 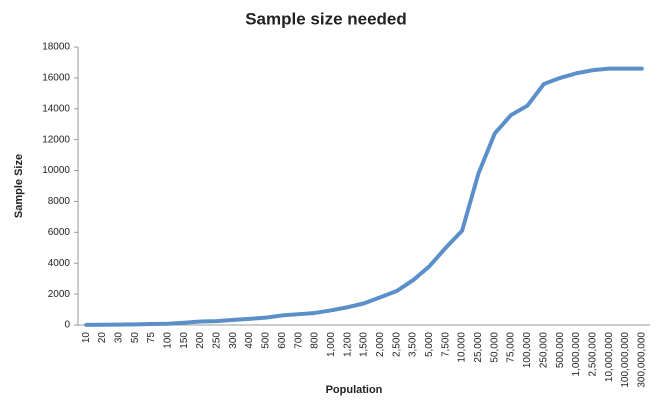 What do you see at coordinates (118, 338) in the screenshot?
I see `x-tick-label: 30` at bounding box center [118, 338].